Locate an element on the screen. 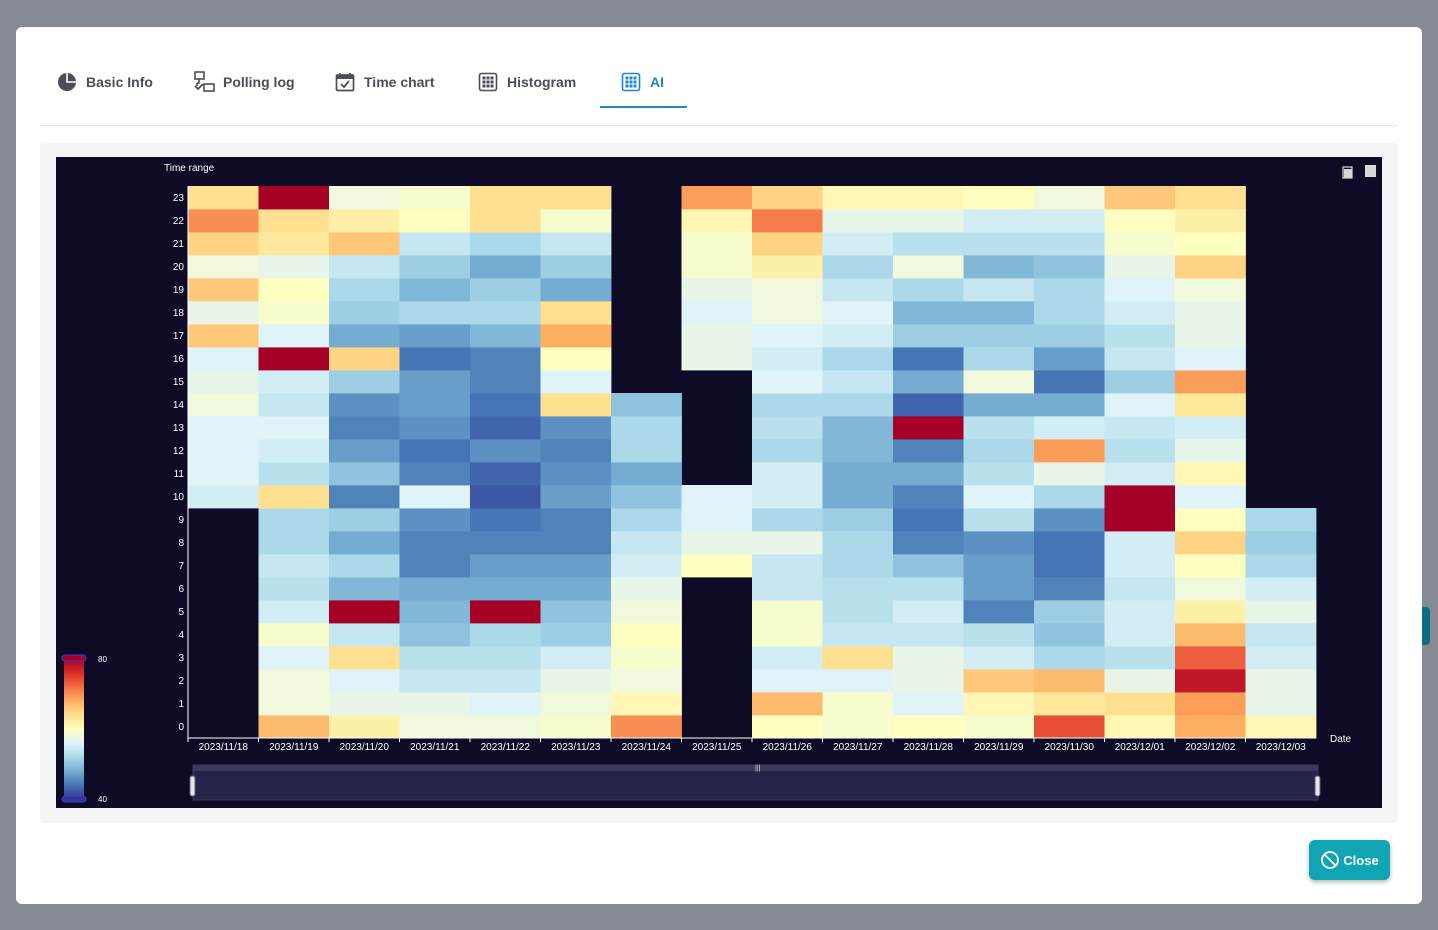 The height and width of the screenshot is (930, 1438). slider-left-handle is located at coordinates (192, 786).